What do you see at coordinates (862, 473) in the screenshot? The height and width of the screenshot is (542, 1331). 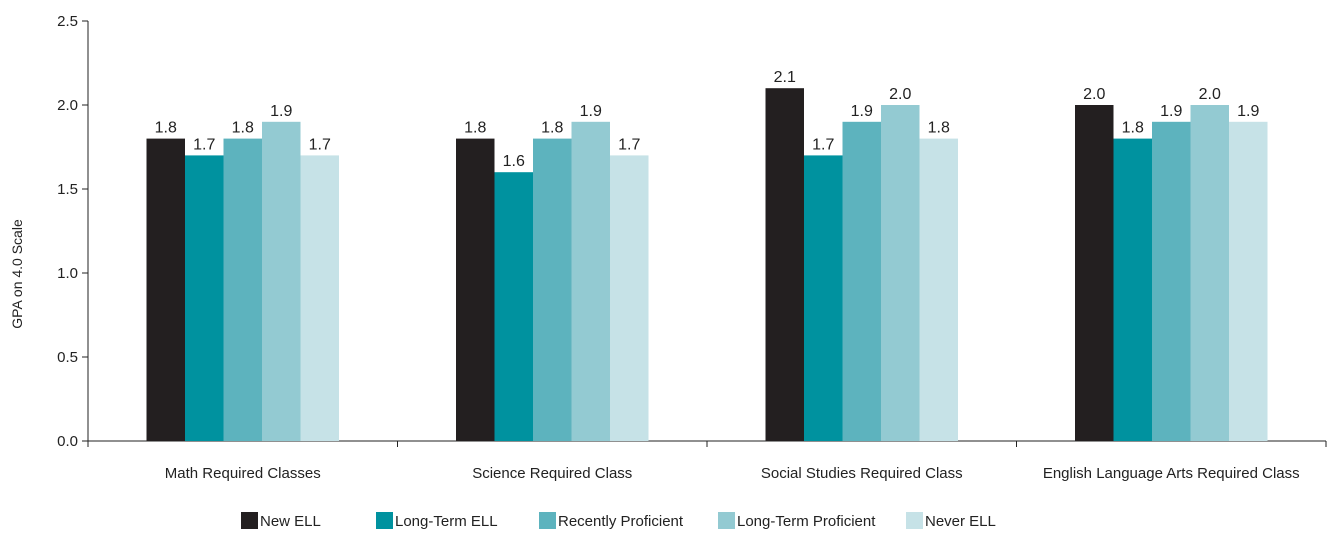 I see `x-category-label: Social Studies Required Class` at bounding box center [862, 473].